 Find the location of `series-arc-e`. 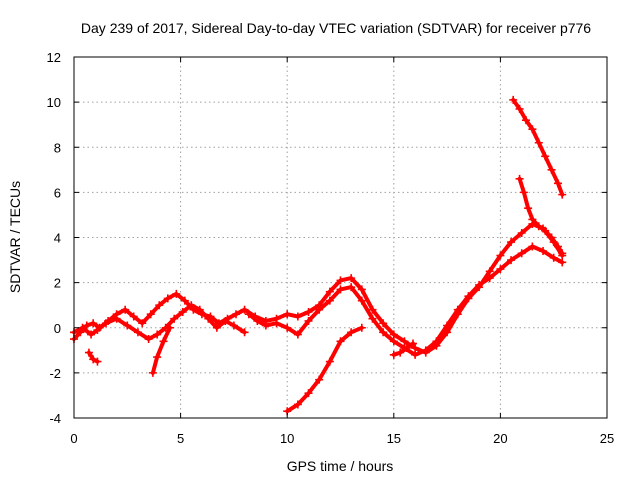

series-arc-e is located at coordinates (538, 147).